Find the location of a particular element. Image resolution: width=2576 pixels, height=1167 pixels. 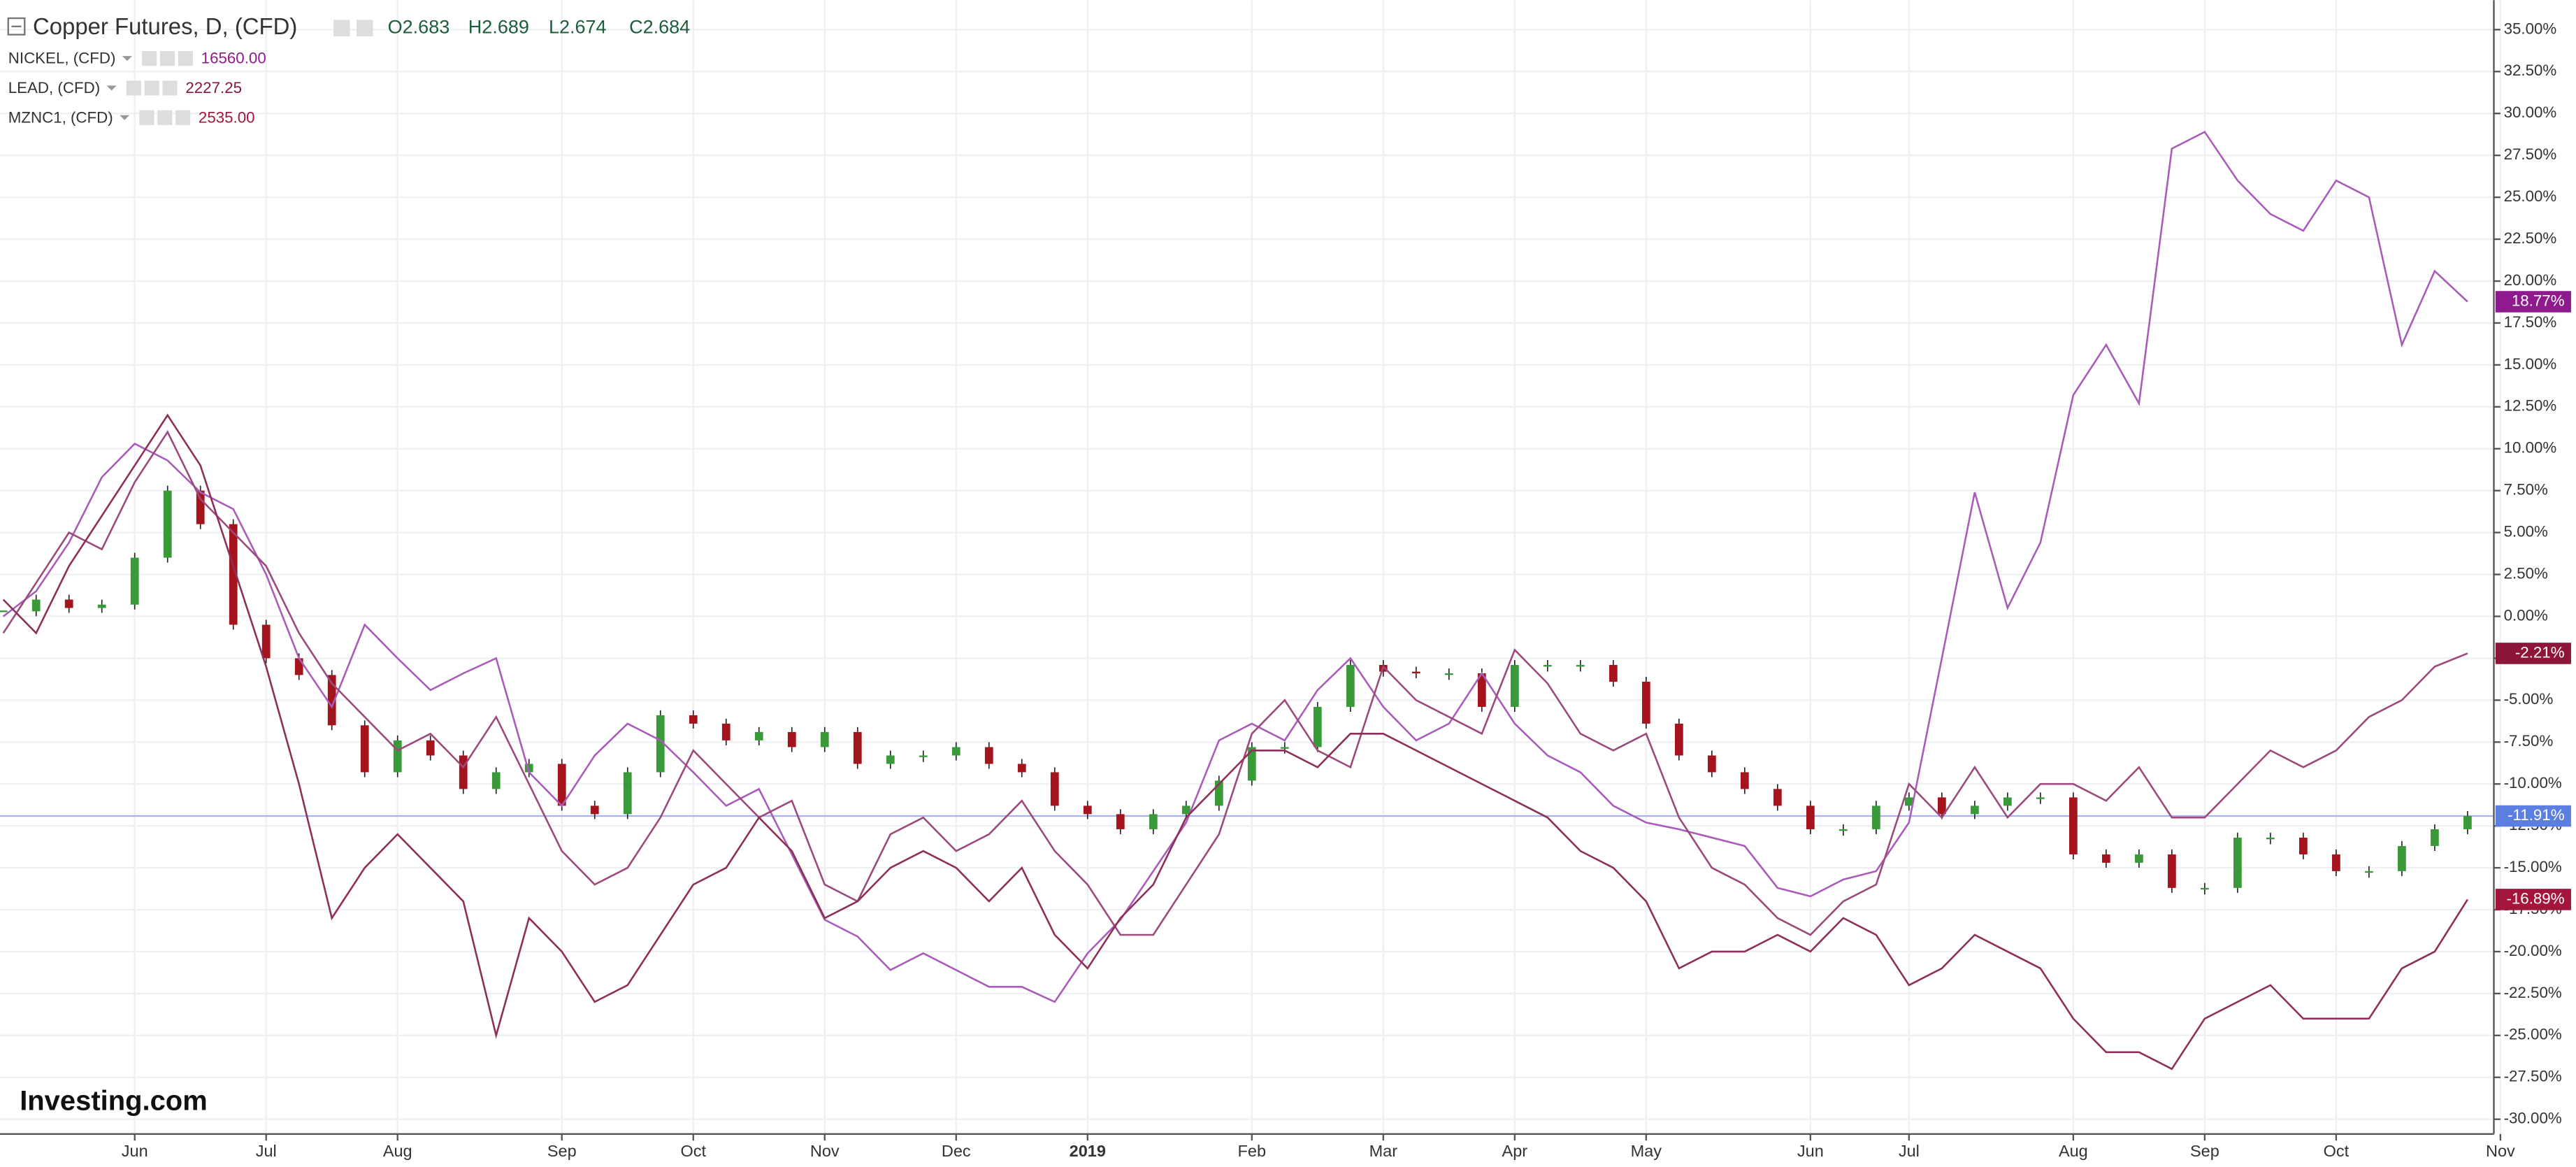

x-tick-label: Feb is located at coordinates (1252, 1151).